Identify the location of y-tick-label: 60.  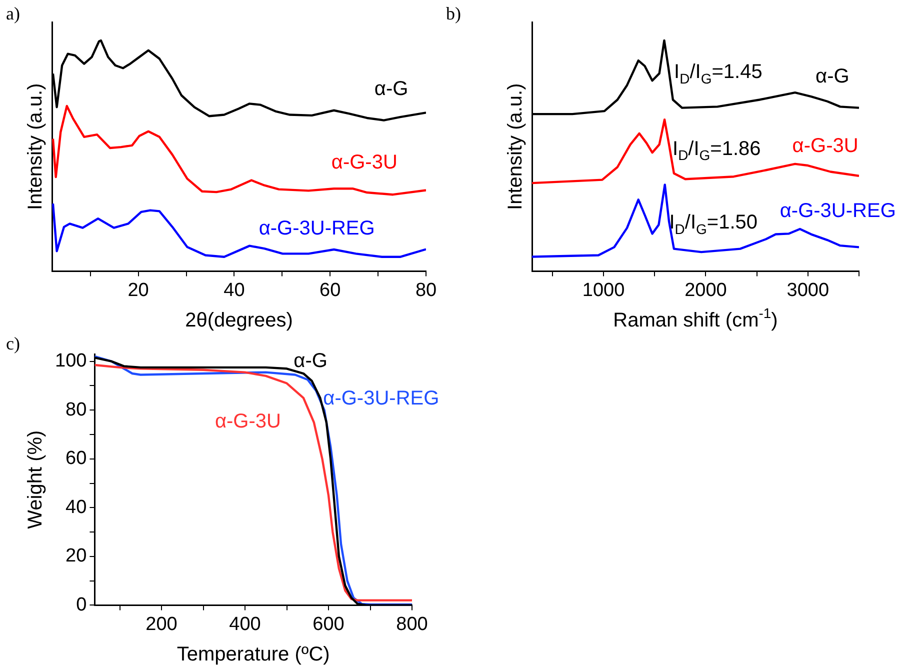
(76, 459).